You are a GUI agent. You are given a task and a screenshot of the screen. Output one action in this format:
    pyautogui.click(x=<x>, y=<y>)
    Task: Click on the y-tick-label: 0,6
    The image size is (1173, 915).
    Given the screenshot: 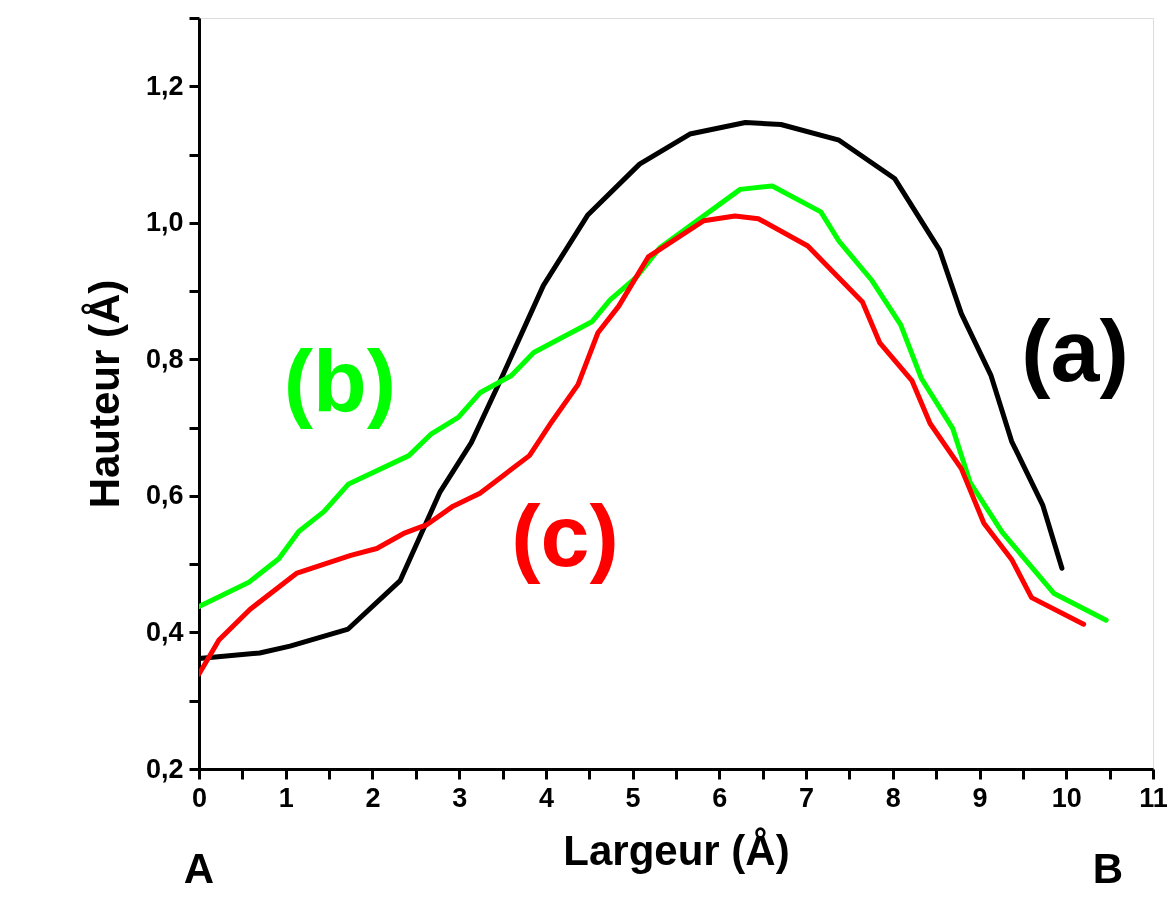 What is the action you would take?
    pyautogui.click(x=164, y=495)
    